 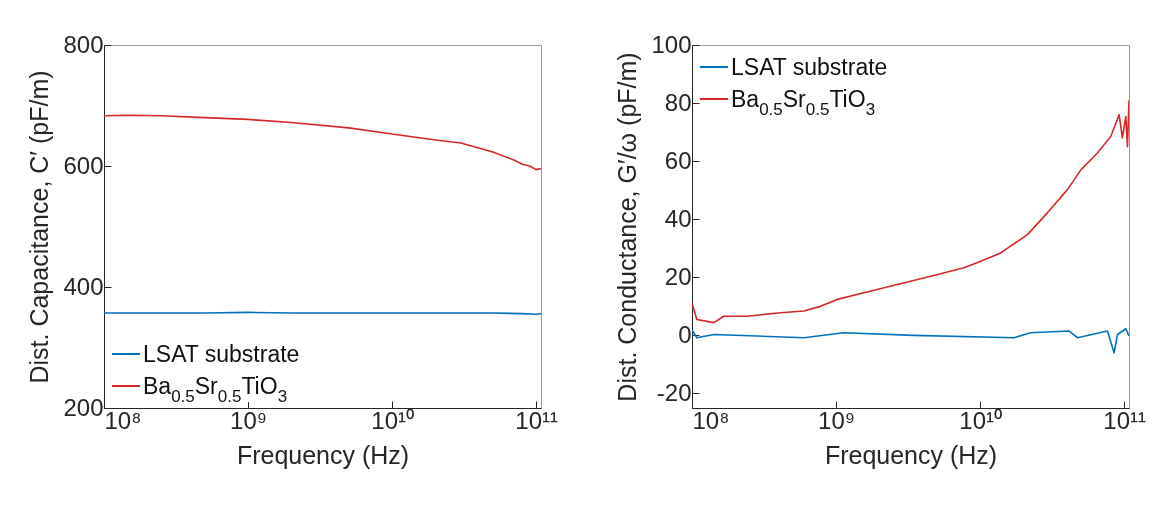 I want to click on y-axis-title: Dist. Capacitance, C′ (pF/m), so click(x=39, y=227).